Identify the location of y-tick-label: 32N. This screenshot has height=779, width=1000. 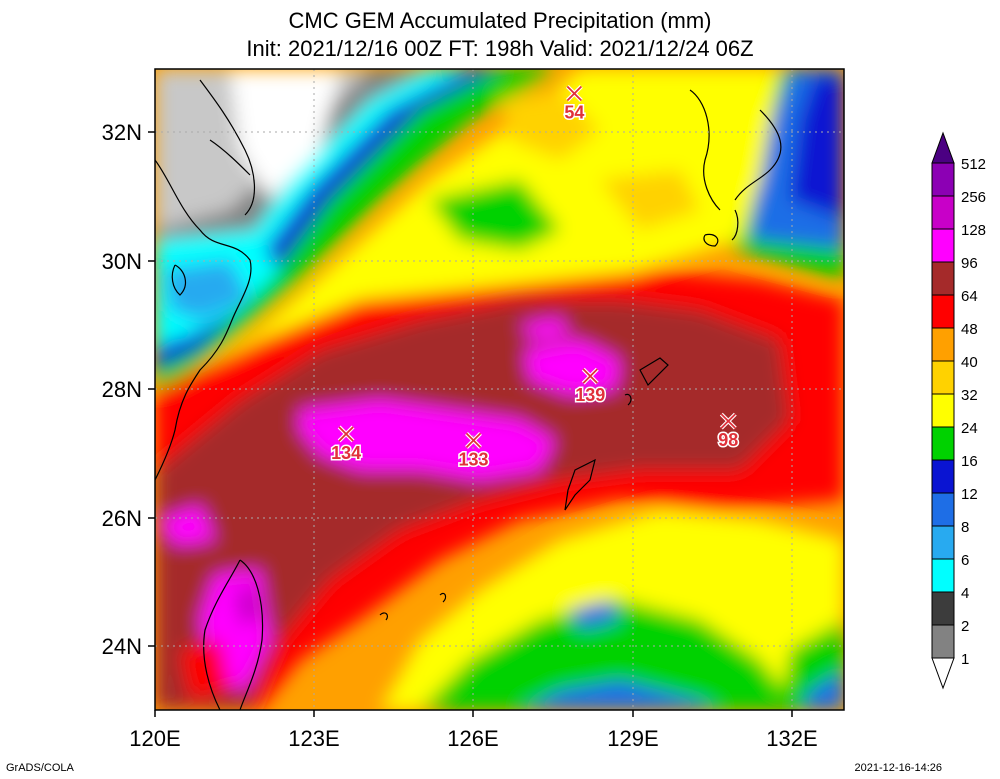
(122, 132).